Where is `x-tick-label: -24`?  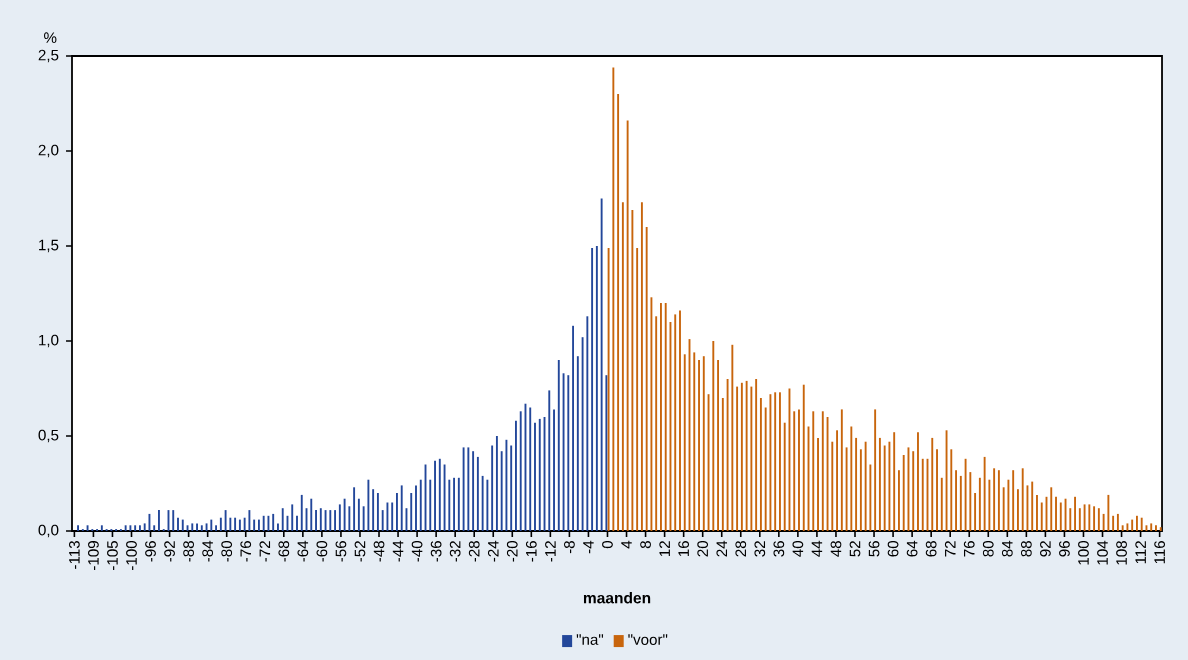
x-tick-label: -24 is located at coordinates (493, 551).